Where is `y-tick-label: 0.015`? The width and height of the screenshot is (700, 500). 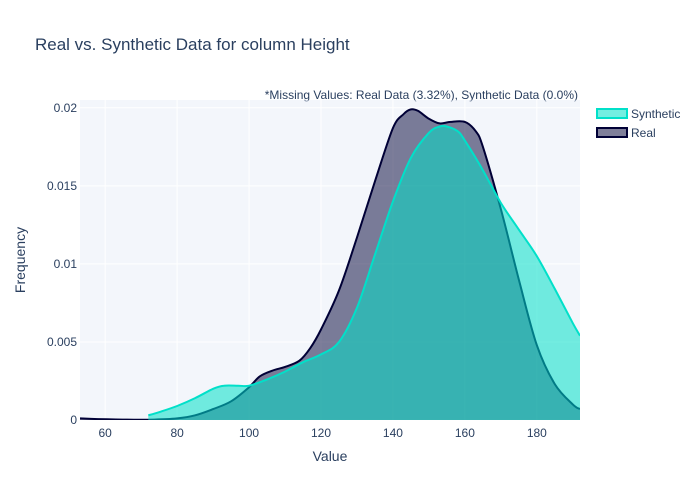
y-tick-label: 0.015 is located at coordinates (62, 186).